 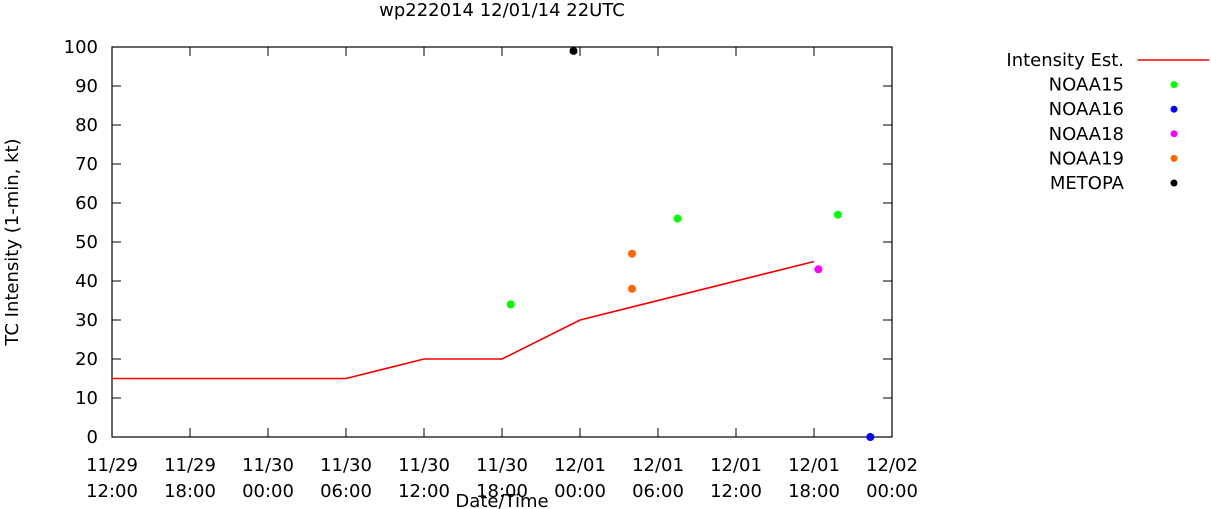 What do you see at coordinates (86, 242) in the screenshot?
I see `y-tick-label: 50` at bounding box center [86, 242].